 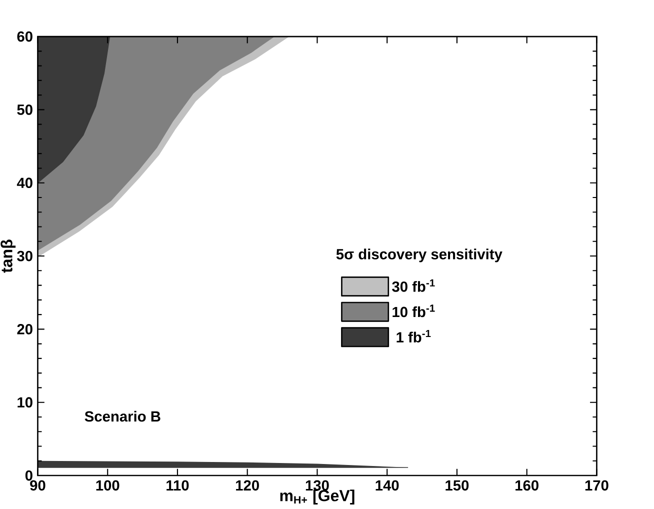 I want to click on annotation: Scenario B, so click(x=122, y=416).